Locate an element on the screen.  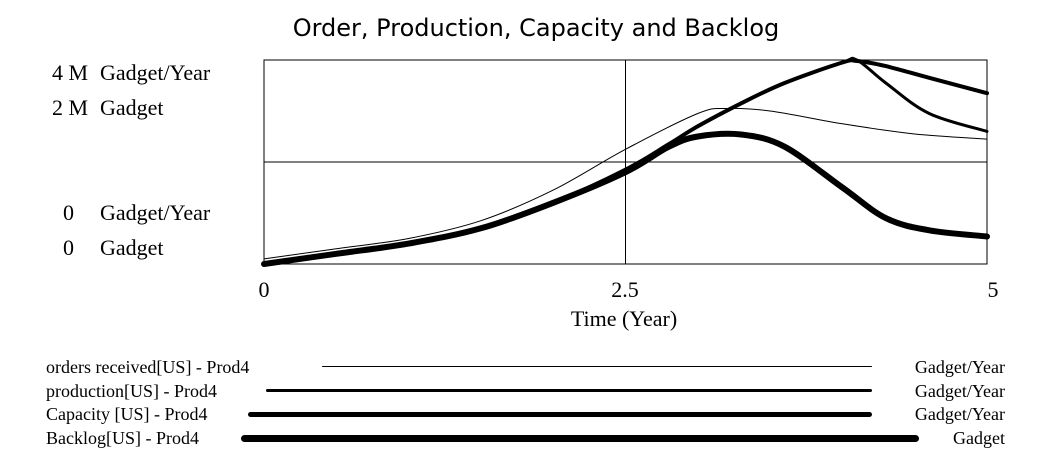
y-axis-max-1-value: 2 M is located at coordinates (69, 107).